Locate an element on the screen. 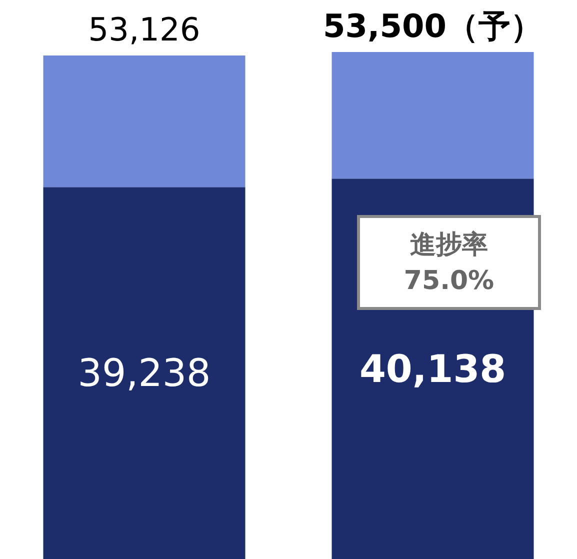 The width and height of the screenshot is (577, 559). annotation: 進捗率 75.0% is located at coordinates (449, 263).